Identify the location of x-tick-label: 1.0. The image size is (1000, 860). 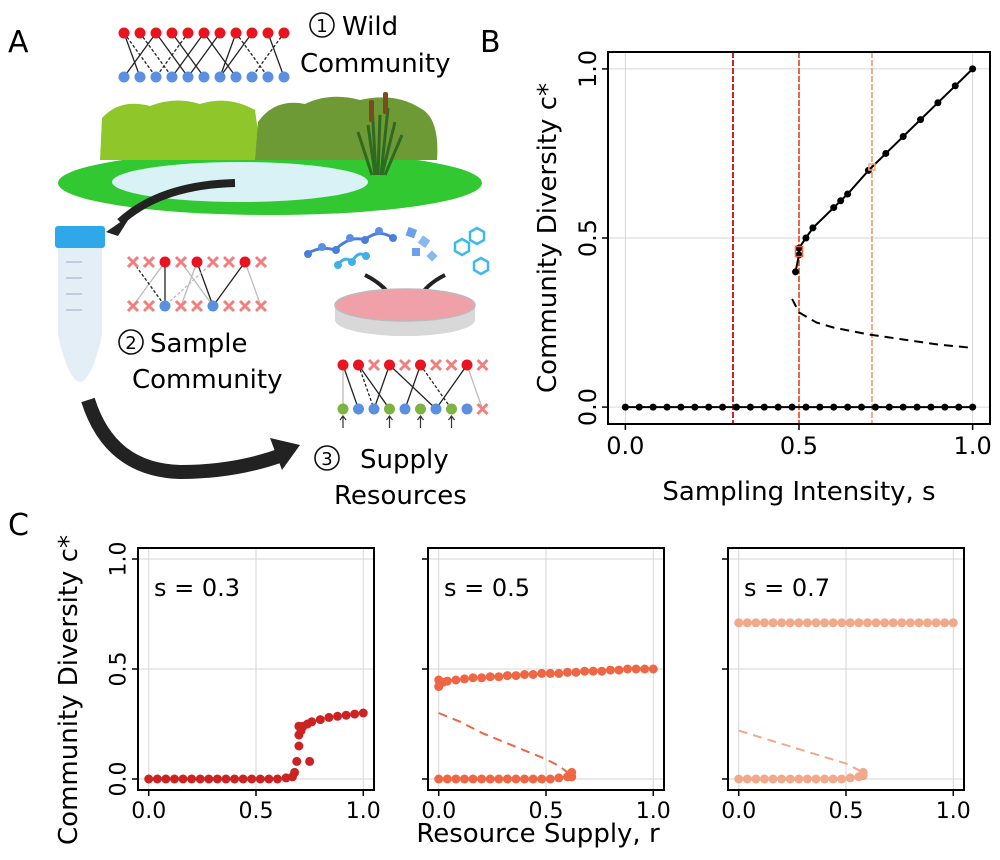
(953, 811).